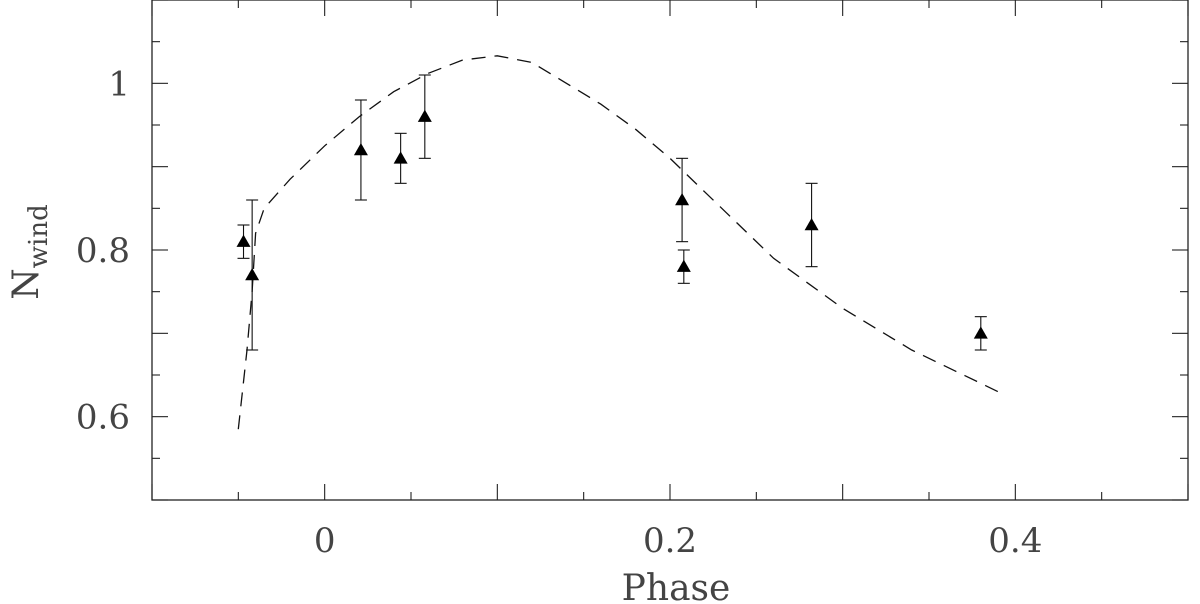 The height and width of the screenshot is (604, 1200). I want to click on x-tick-label: 0.4, so click(1015, 541).